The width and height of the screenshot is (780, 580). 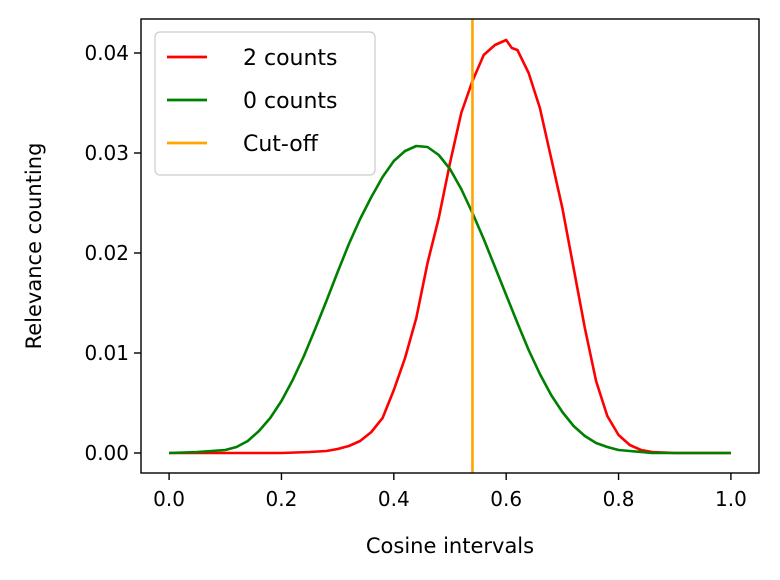 What do you see at coordinates (450, 546) in the screenshot?
I see `x-axis-label: Cosine intervals` at bounding box center [450, 546].